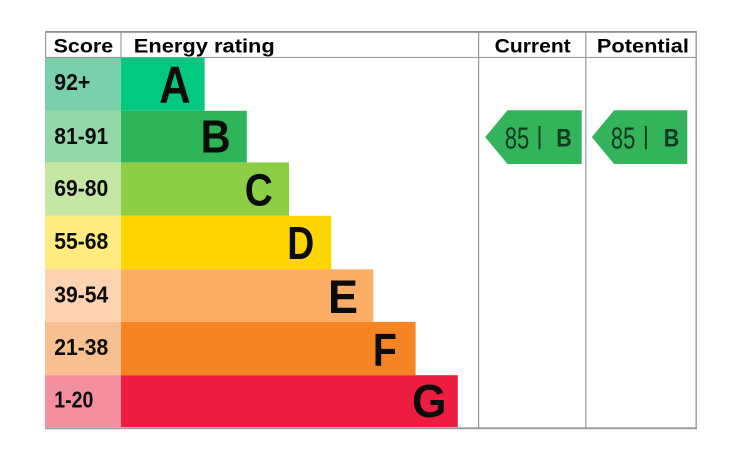 Image resolution: width=748 pixels, height=464 pixels. What do you see at coordinates (175, 84) in the screenshot?
I see `svg-text: A` at bounding box center [175, 84].